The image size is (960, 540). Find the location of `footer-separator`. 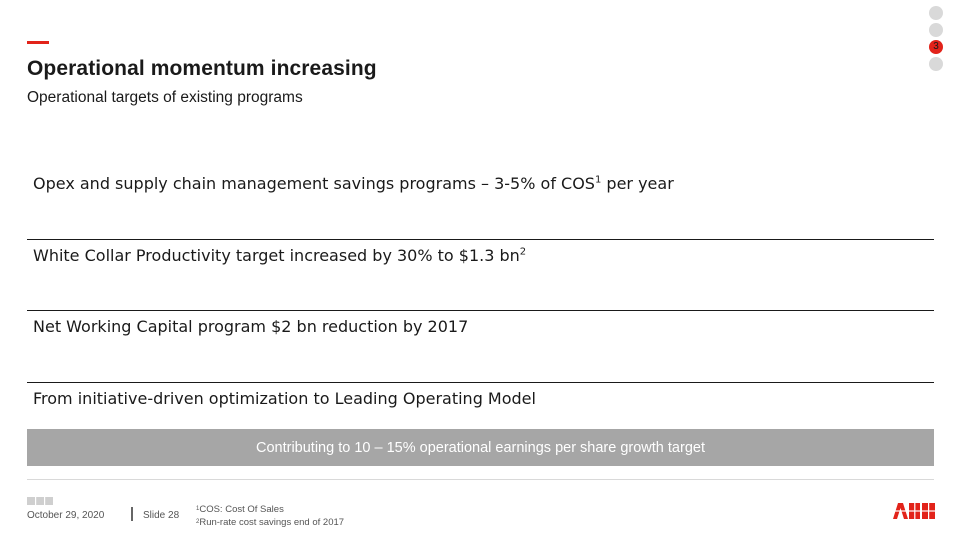

footer-separator is located at coordinates (132, 514).